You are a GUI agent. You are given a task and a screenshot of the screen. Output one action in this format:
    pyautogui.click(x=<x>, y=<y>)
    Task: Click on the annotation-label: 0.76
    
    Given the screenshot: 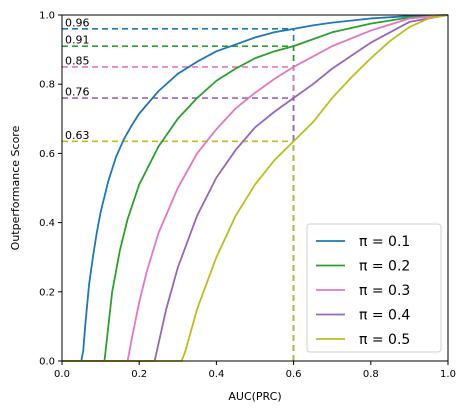 What is the action you would take?
    pyautogui.click(x=77, y=92)
    